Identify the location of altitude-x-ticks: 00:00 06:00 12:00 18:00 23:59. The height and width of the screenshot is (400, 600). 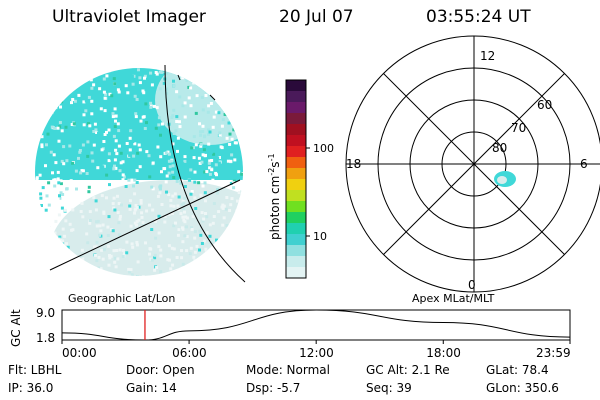
(316, 350).